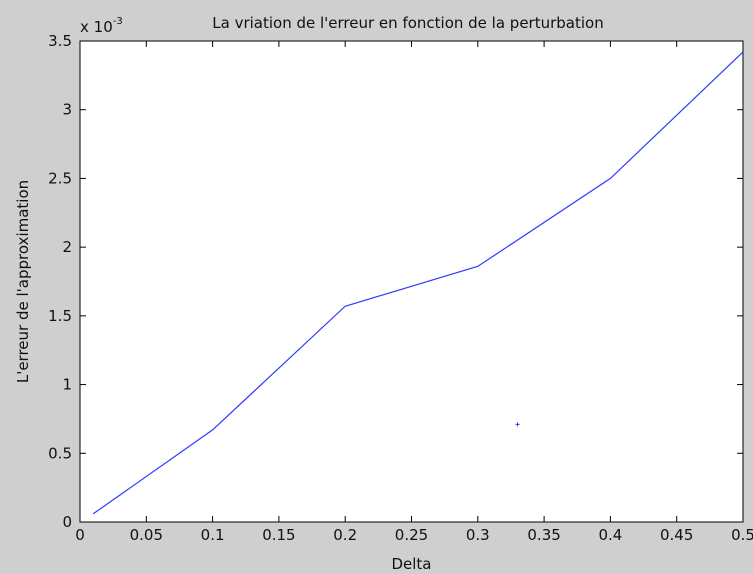 Image resolution: width=753 pixels, height=574 pixels. I want to click on y-tick-label: 0.5, so click(60, 453).